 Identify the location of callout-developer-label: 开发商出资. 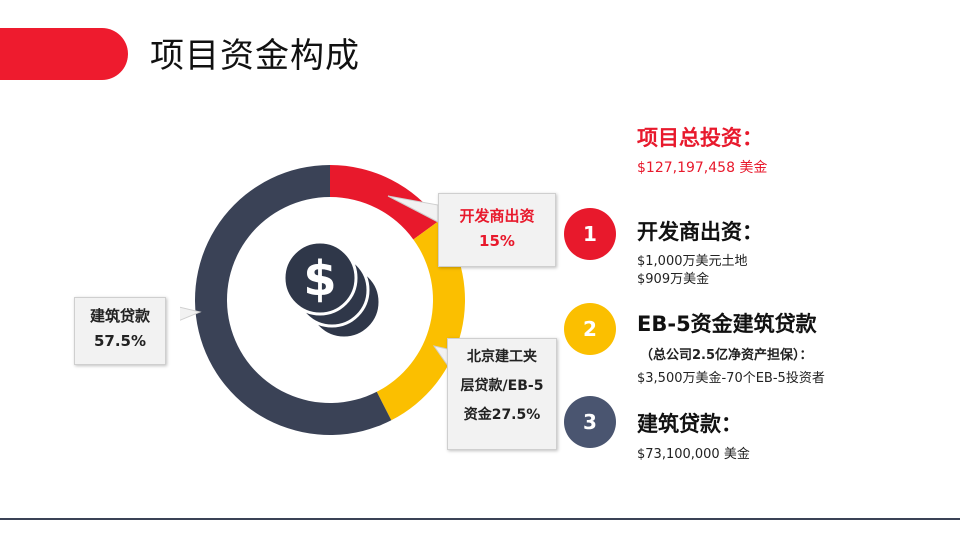
(497, 216).